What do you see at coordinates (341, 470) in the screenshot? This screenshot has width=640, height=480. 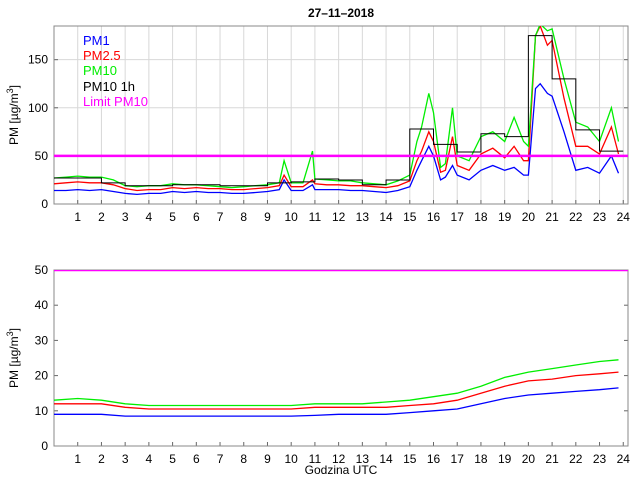 I see `x-axis-label: Godzina UTC` at bounding box center [341, 470].